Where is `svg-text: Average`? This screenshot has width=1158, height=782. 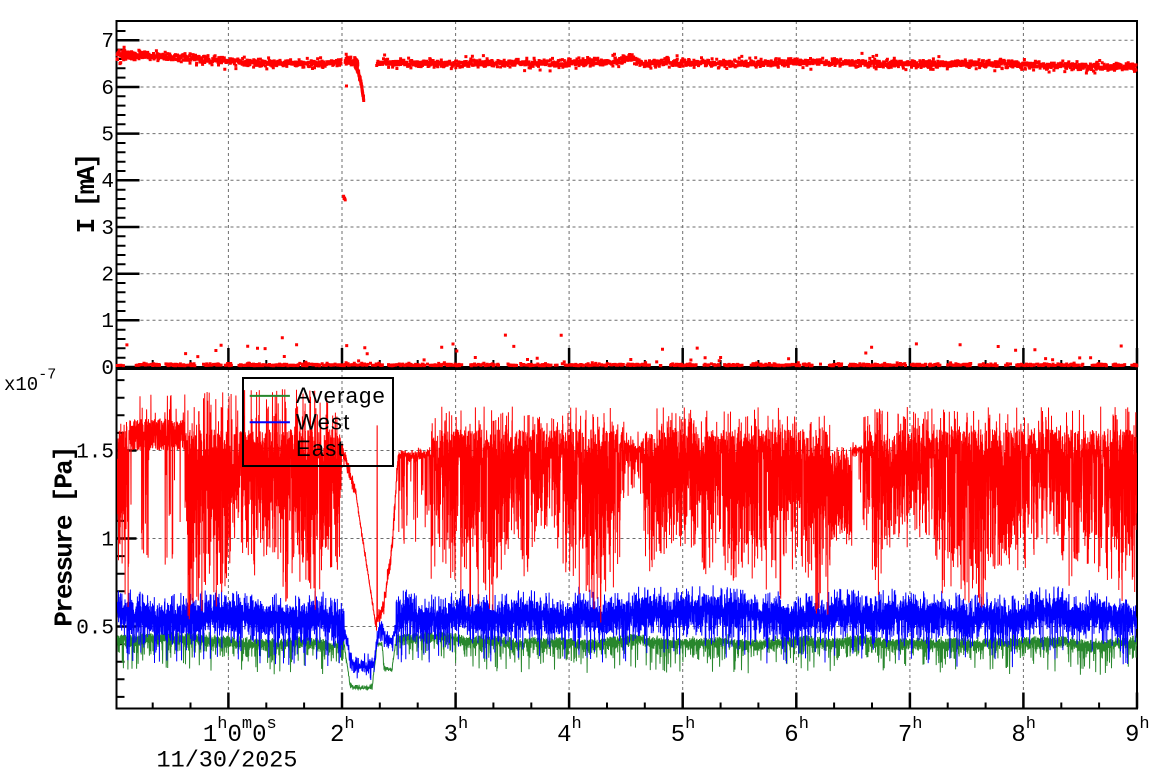 svg-text: Average is located at coordinates (341, 395).